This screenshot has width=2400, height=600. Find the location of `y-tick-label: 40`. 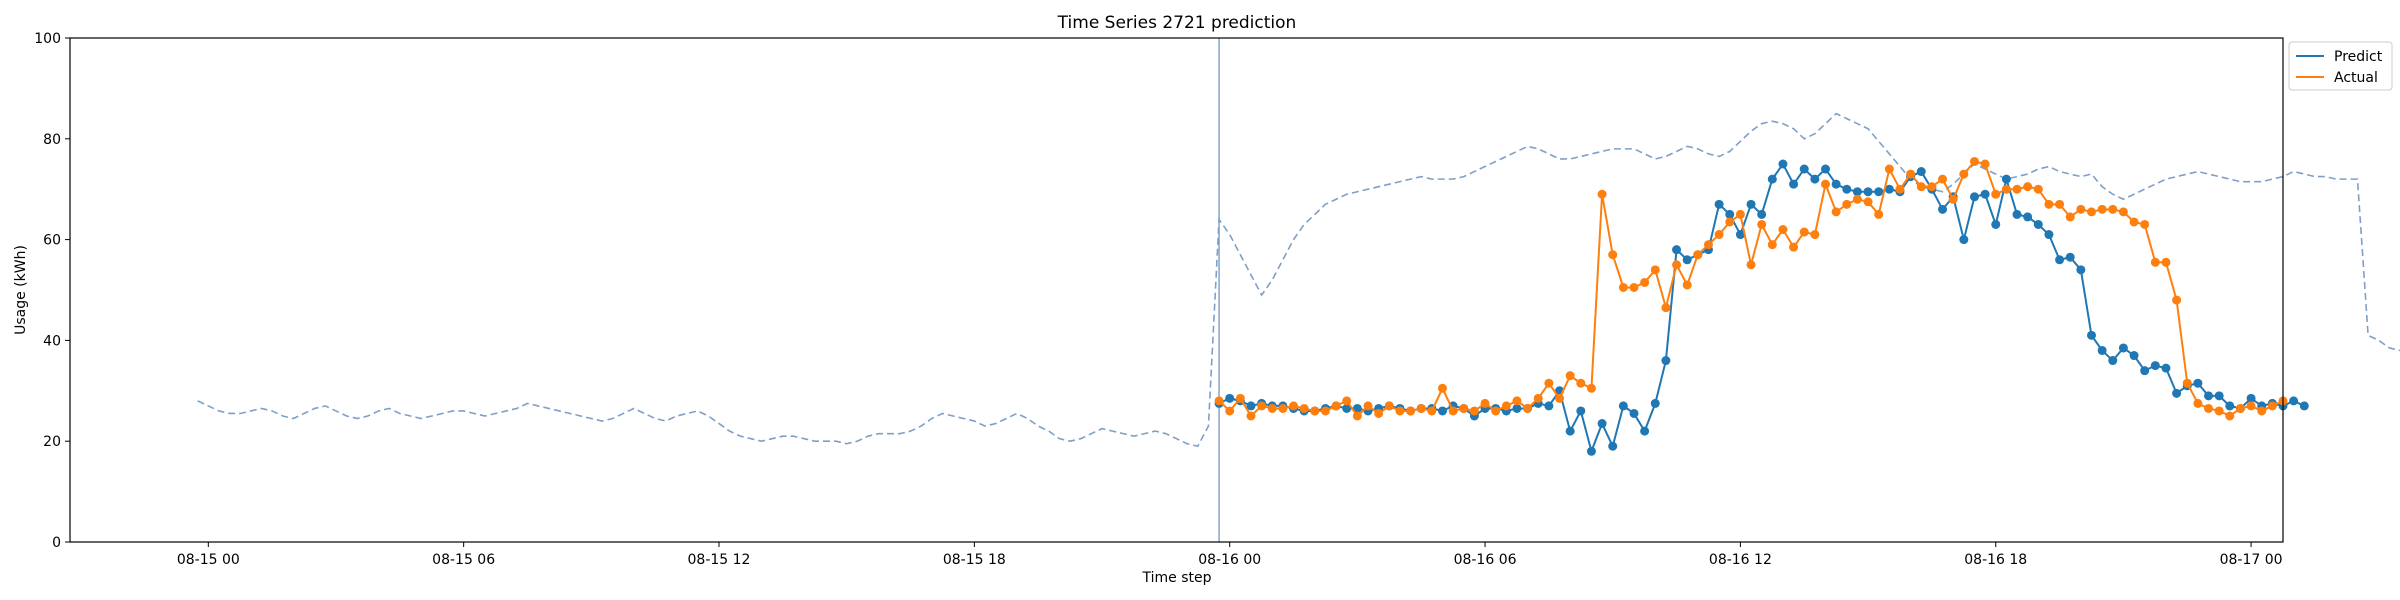

y-tick-label: 40 is located at coordinates (52, 341).